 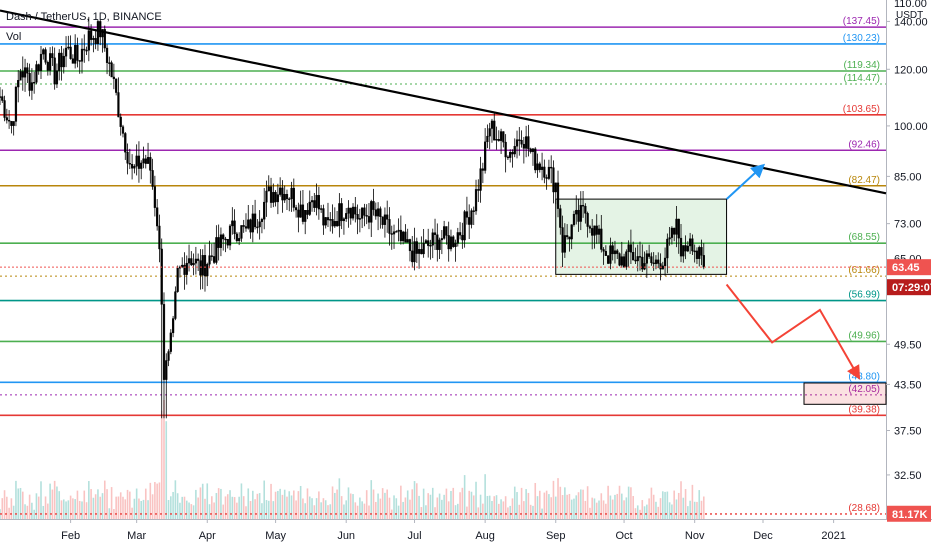 What do you see at coordinates (909, 15) in the screenshot?
I see `currency-label: USDT` at bounding box center [909, 15].